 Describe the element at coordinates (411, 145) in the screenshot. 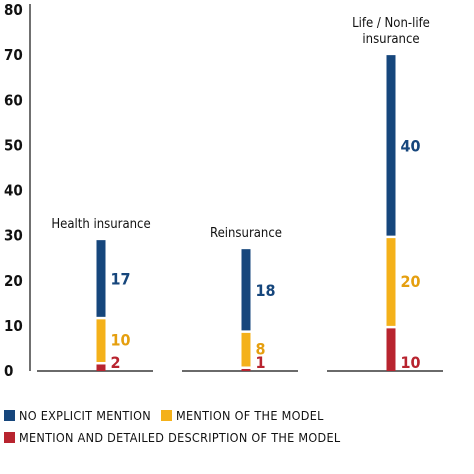

I see `data-label: 40` at that location.